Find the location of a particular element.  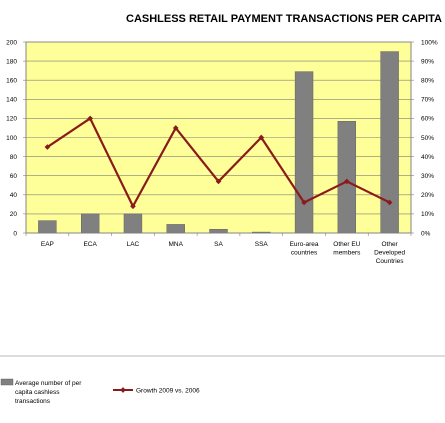

legend-bar-swatch is located at coordinates (7, 382).